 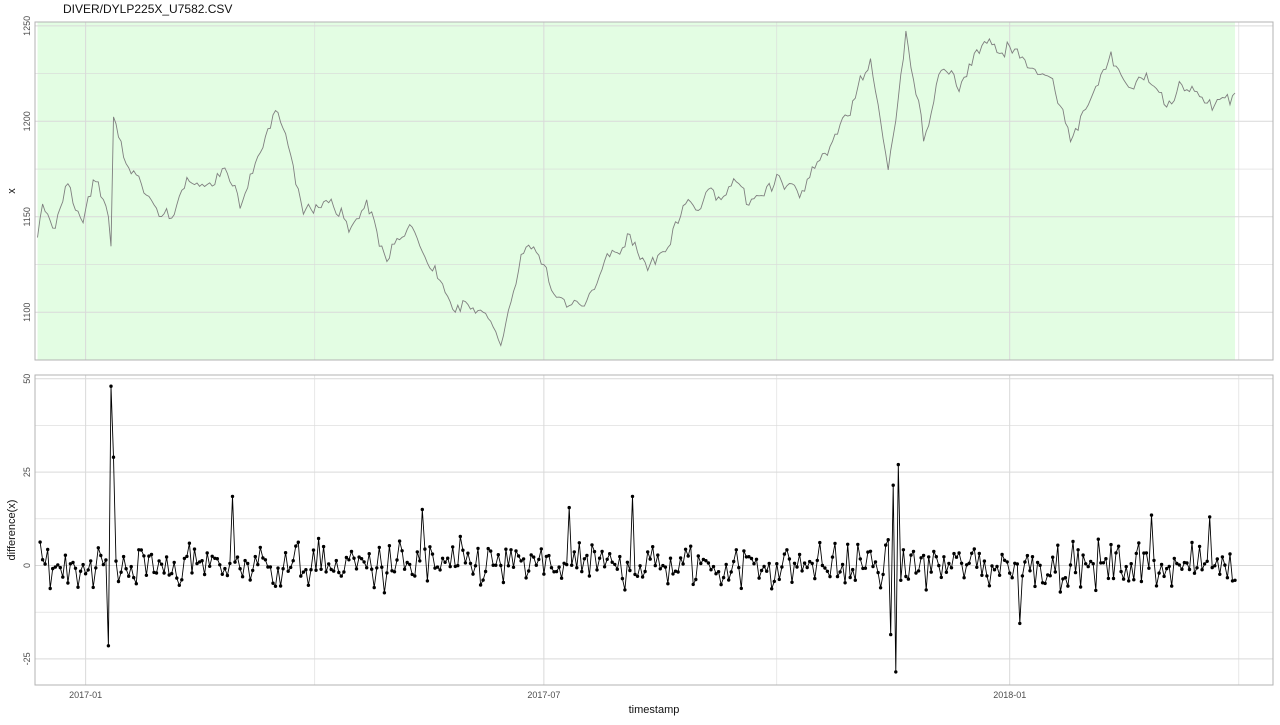 I want to click on x-tick-label: 2017-07, so click(x=543, y=695).